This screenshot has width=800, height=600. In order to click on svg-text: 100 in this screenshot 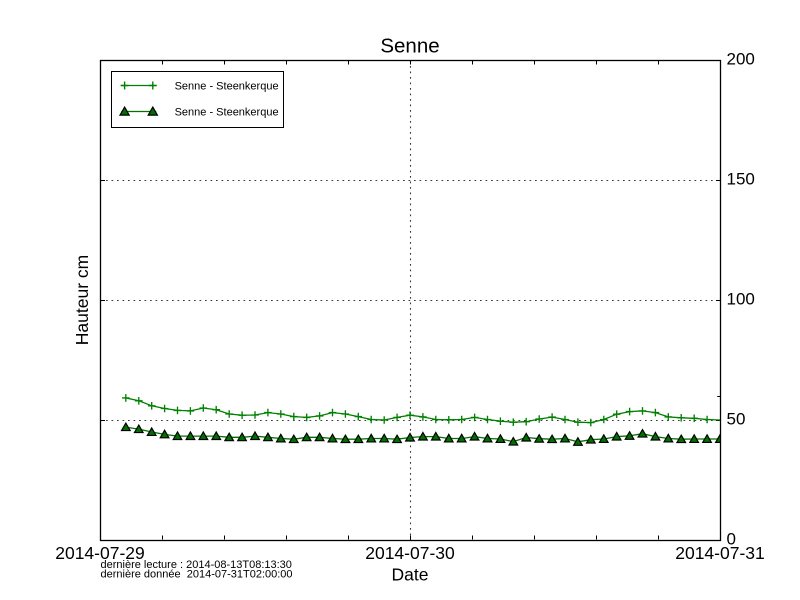, I will do `click(741, 298)`.